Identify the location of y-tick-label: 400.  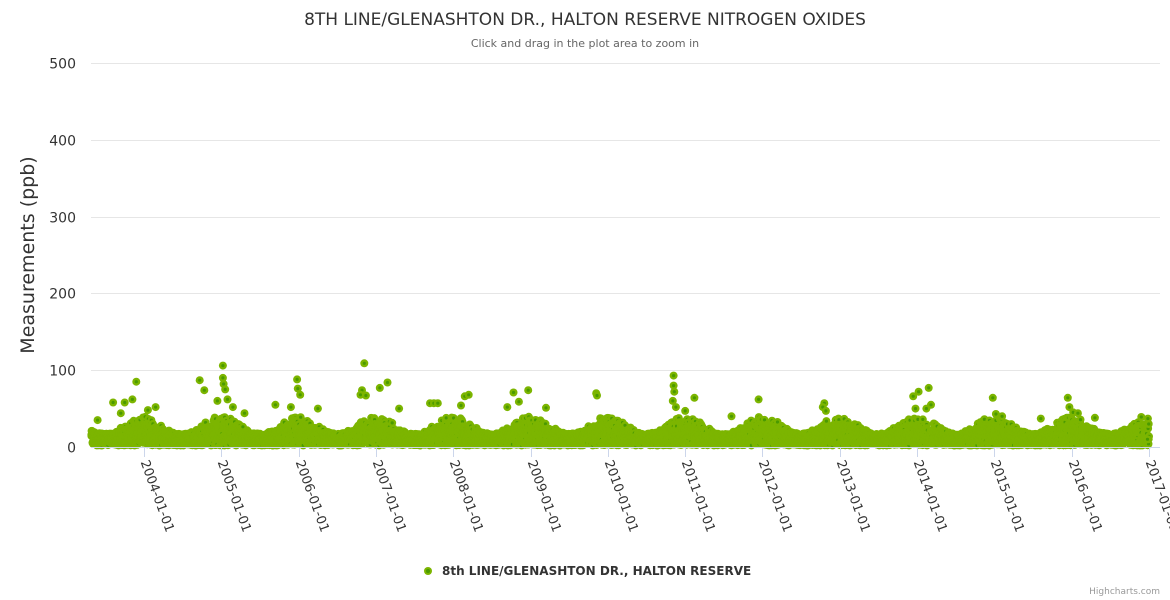
(62, 142).